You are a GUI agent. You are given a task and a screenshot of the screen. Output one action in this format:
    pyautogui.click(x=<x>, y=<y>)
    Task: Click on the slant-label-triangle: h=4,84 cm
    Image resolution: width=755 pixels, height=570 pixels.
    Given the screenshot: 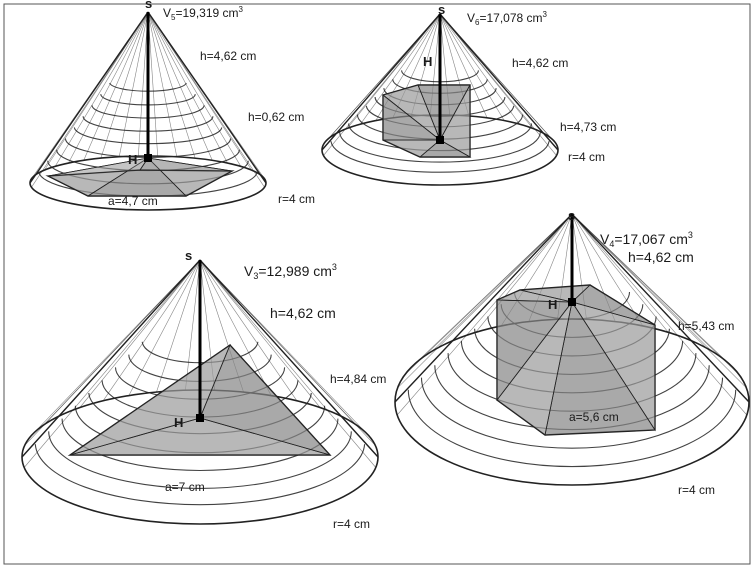 What is the action you would take?
    pyautogui.click(x=358, y=379)
    